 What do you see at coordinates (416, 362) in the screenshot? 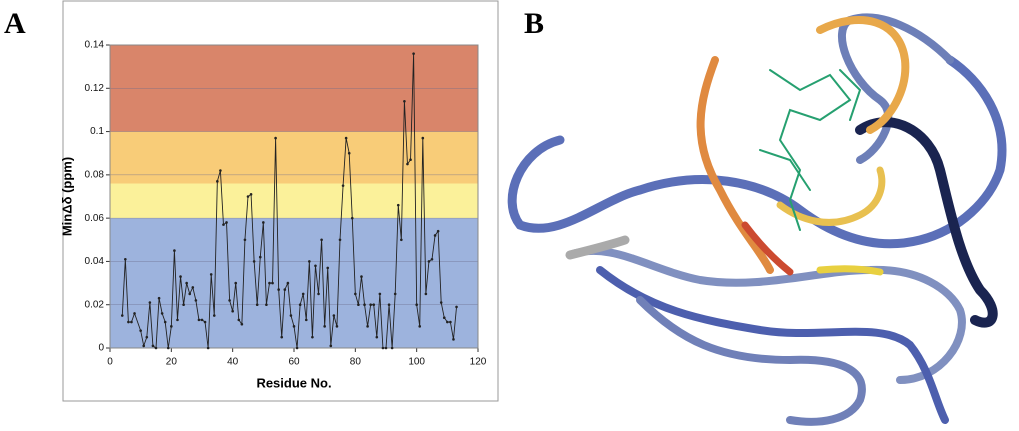
I see `x-tick-label: 100` at bounding box center [416, 362].